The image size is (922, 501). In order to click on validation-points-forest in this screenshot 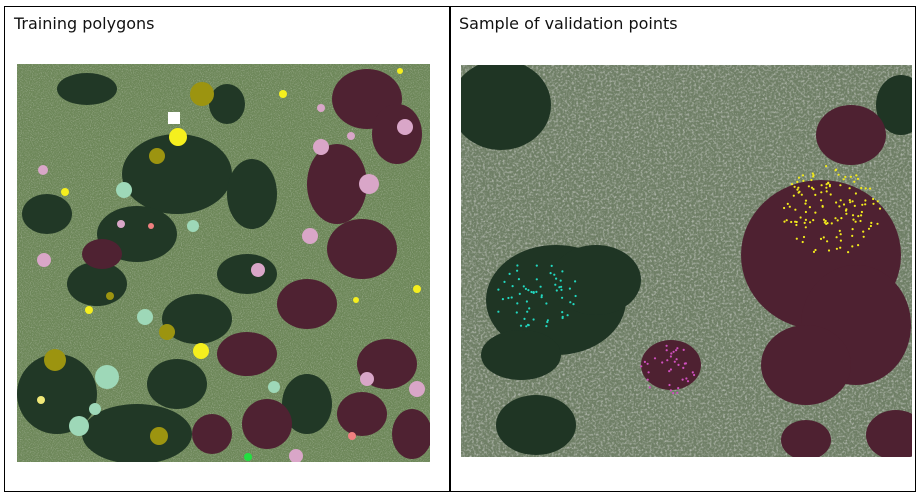, I will do `click(537, 296)`.